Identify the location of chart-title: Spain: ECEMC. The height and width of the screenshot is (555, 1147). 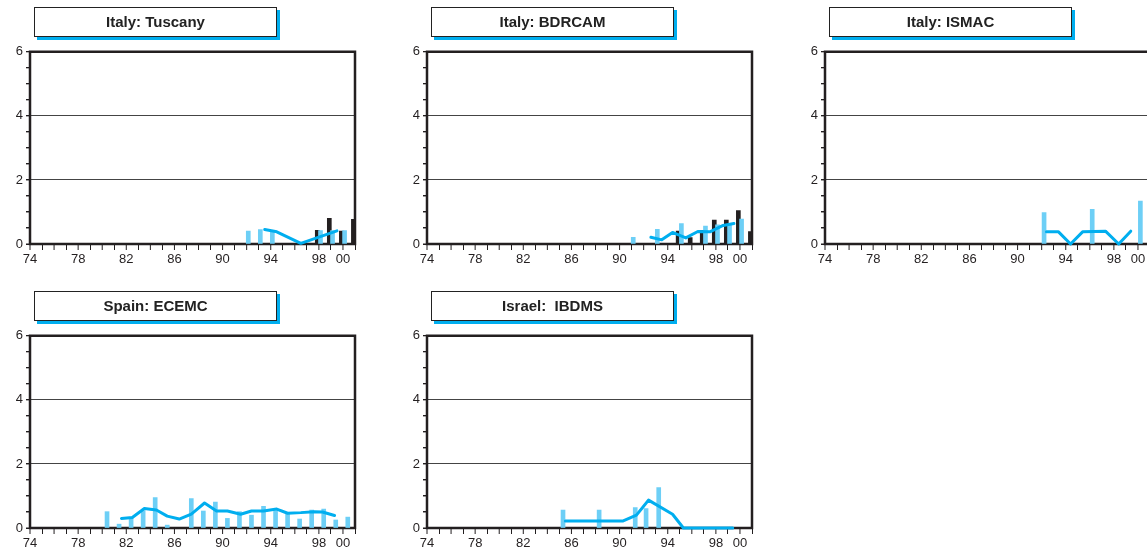
(155, 306).